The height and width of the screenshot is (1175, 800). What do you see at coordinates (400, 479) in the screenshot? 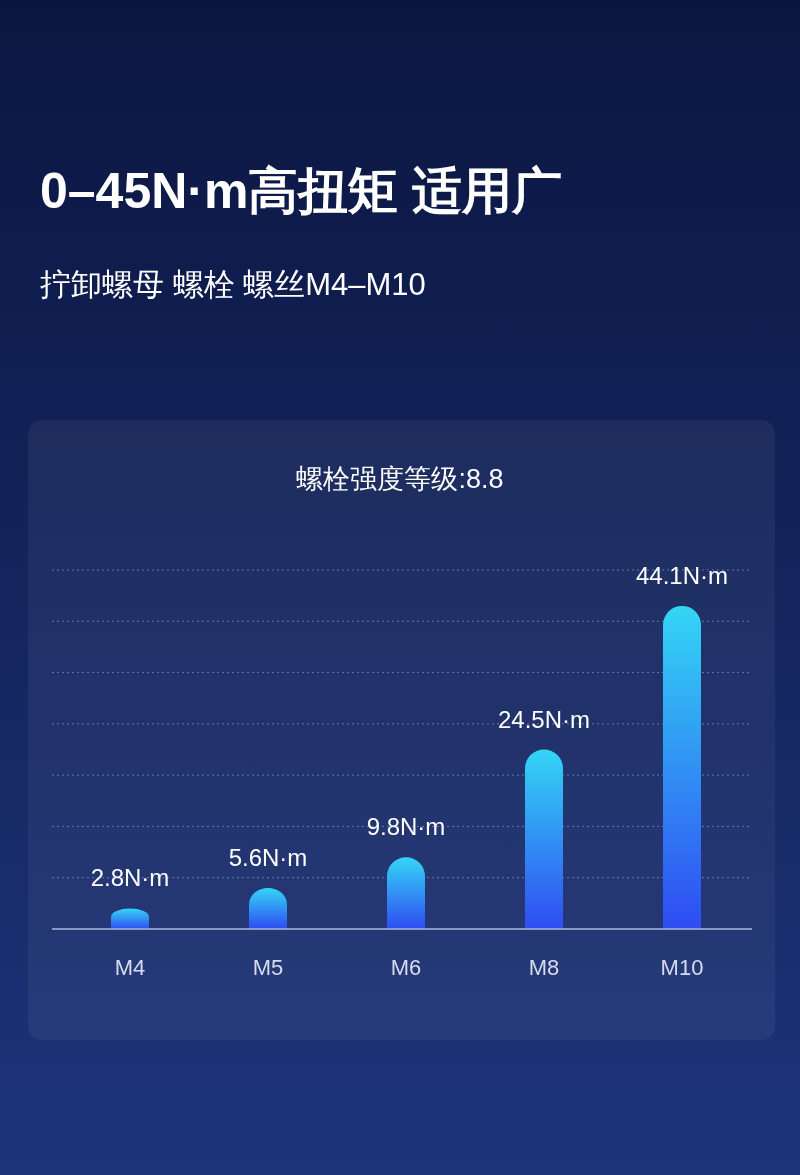
I see `chart-title: 螺栓强度等级:8.8` at bounding box center [400, 479].